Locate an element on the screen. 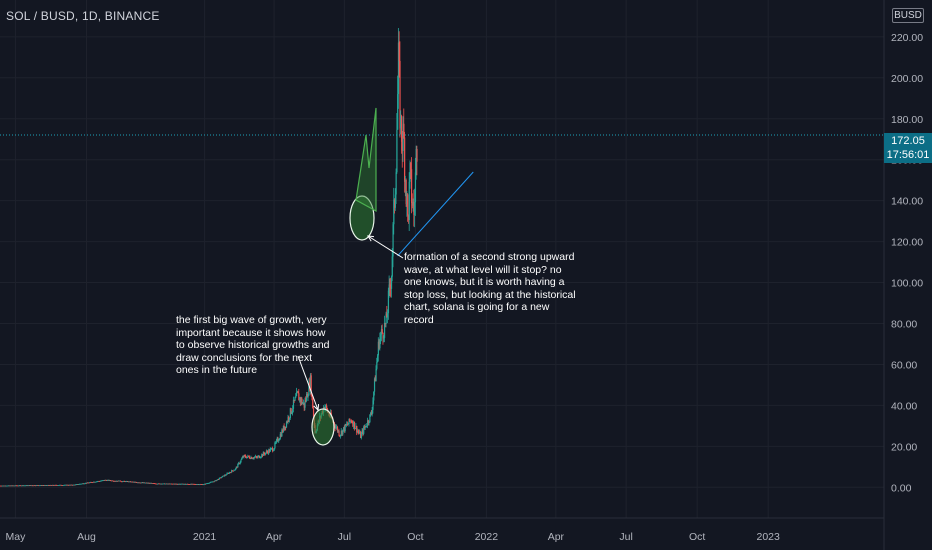 Image resolution: width=932 pixels, height=550 pixels. x-tick-label: 2022 is located at coordinates (487, 537).